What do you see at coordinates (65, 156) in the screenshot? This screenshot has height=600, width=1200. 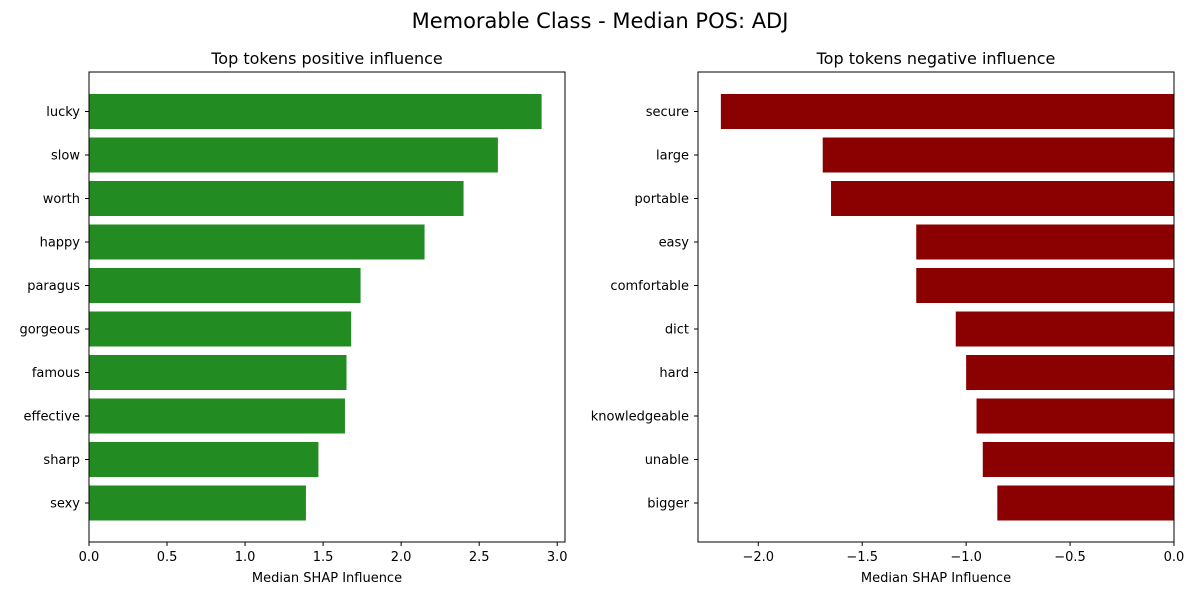 I see `positive-y-tick-label: slow` at bounding box center [65, 156].